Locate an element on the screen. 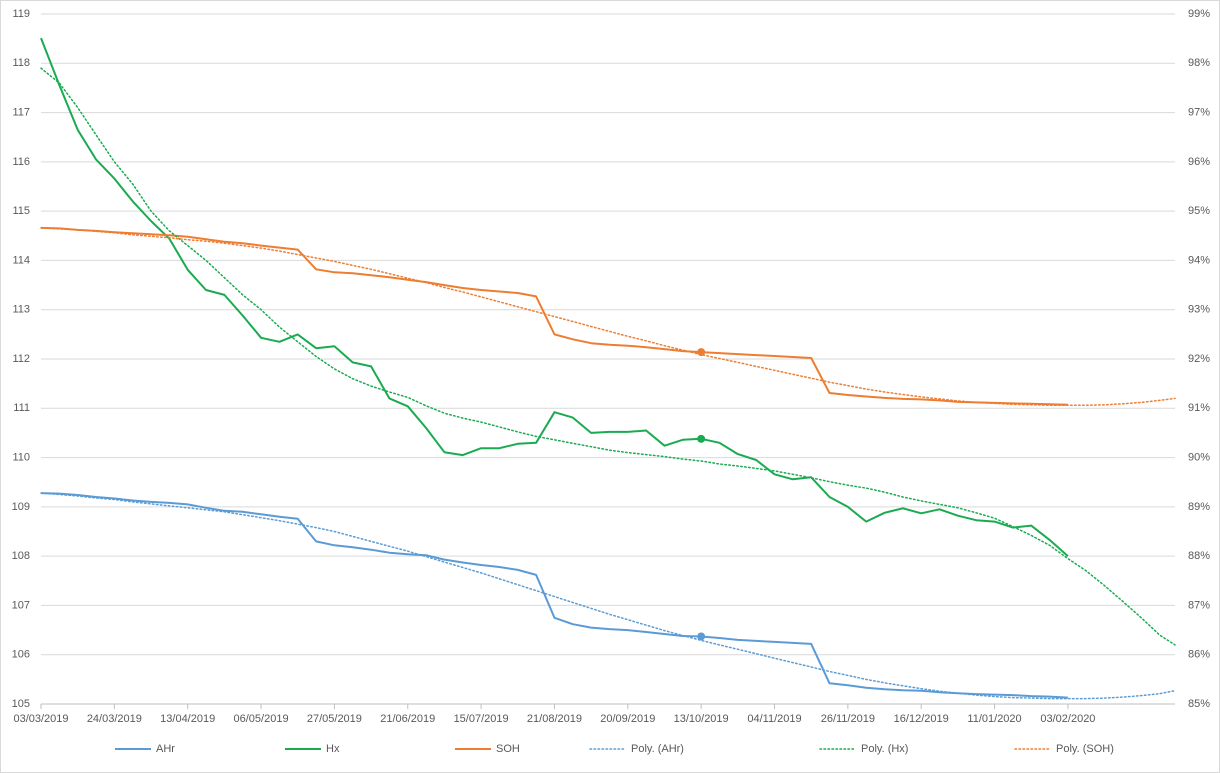  y-tick-label: 118 is located at coordinates (21, 63).